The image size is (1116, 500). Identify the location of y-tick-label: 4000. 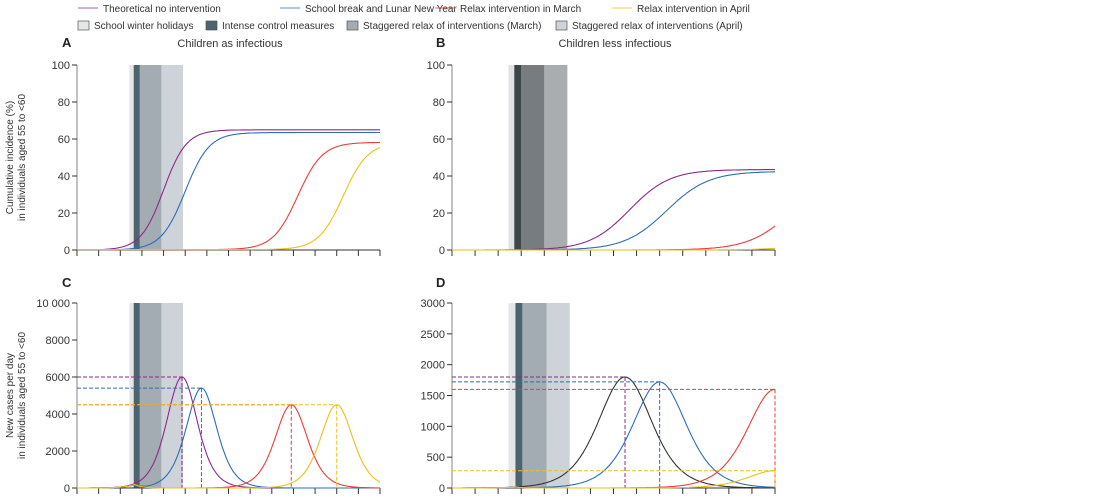
(58, 415).